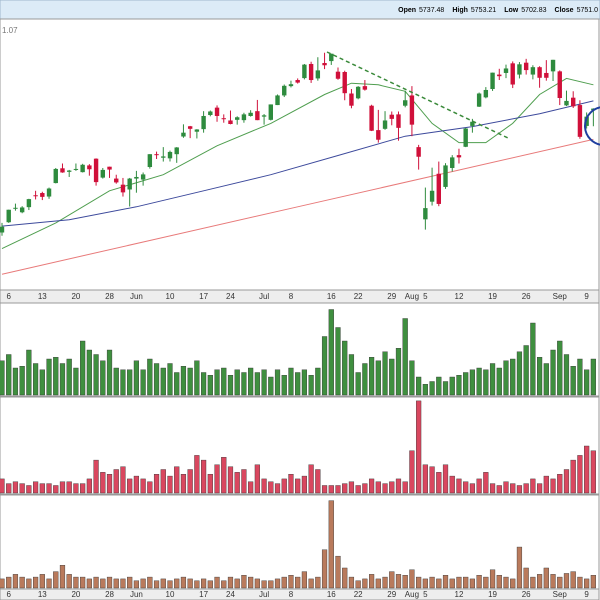 Image resolution: width=600 pixels, height=600 pixels. Describe the element at coordinates (492, 296) in the screenshot. I see `x-tick-label: 19` at that location.